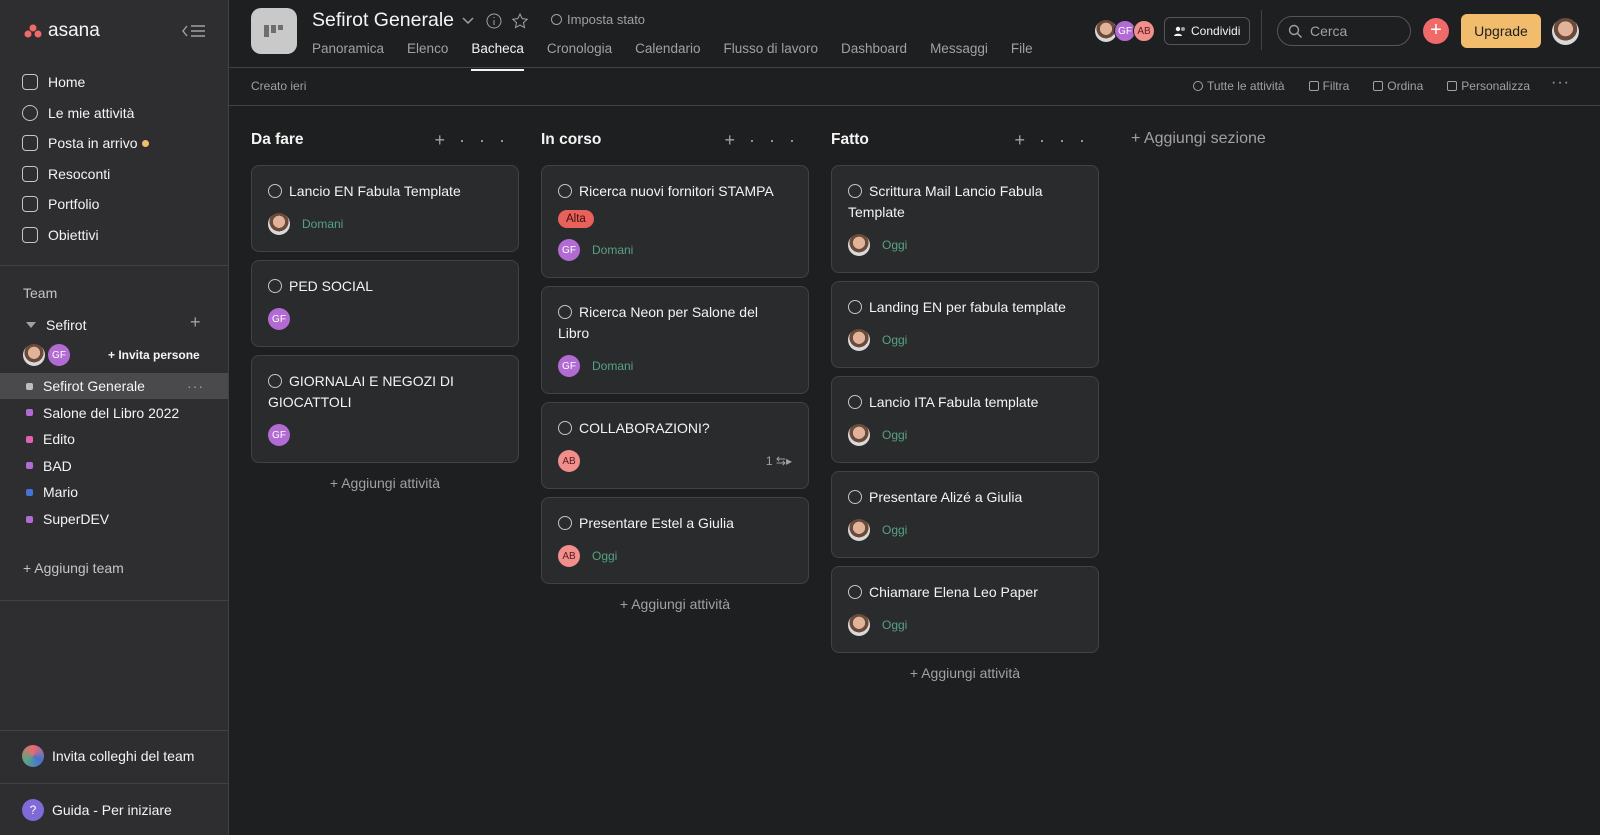 The width and height of the screenshot is (1600, 835). What do you see at coordinates (78, 113) in the screenshot?
I see `nav-item: Le mie attività` at bounding box center [78, 113].